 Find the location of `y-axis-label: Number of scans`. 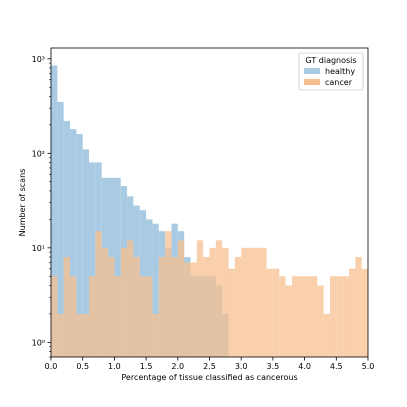

y-axis-label: Number of scans is located at coordinates (22, 203).